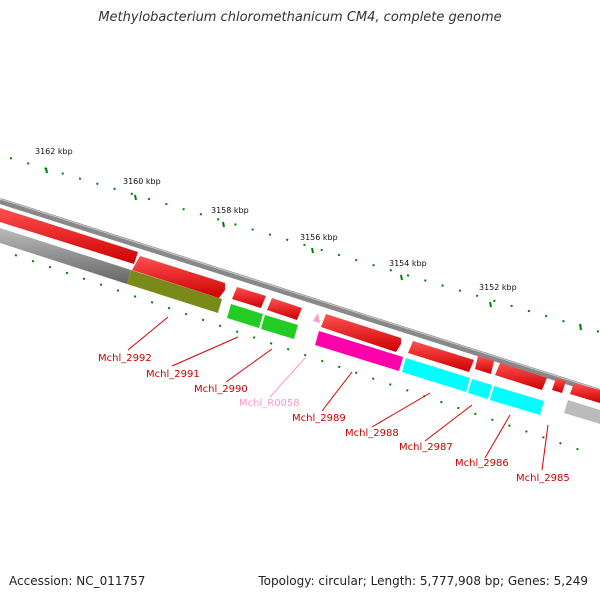 This screenshot has height=600, width=600. What do you see at coordinates (173, 374) in the screenshot?
I see `gene-label: Mchl_2991` at bounding box center [173, 374].